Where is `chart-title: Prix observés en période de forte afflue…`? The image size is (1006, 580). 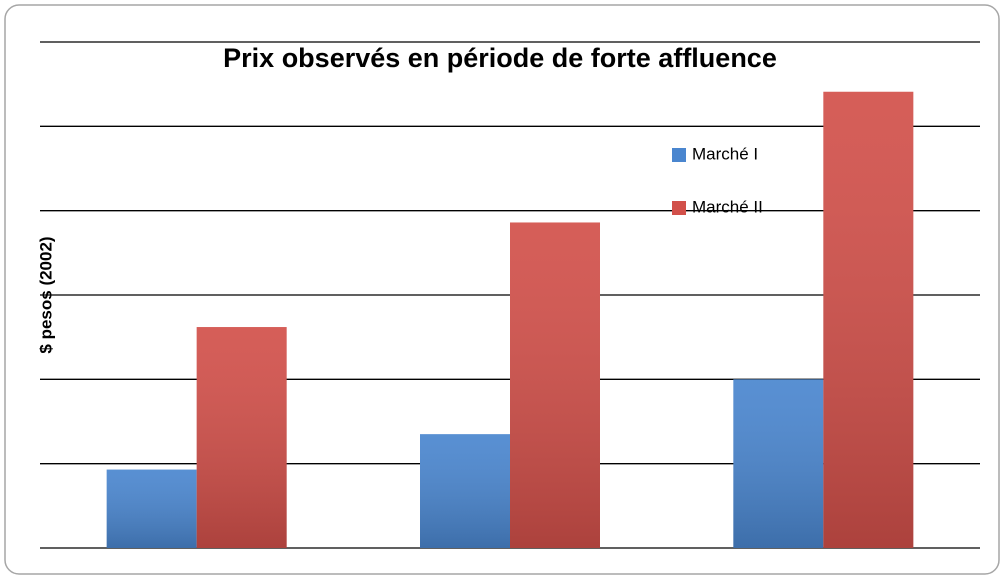 chart-title: Prix observés en période de forte afflue… is located at coordinates (500, 58).